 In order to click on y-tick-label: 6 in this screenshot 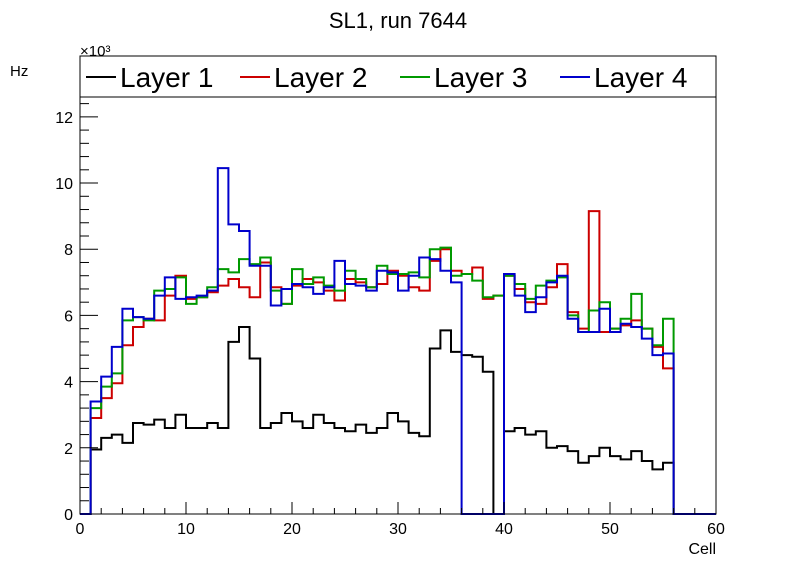, I will do `click(68, 316)`.